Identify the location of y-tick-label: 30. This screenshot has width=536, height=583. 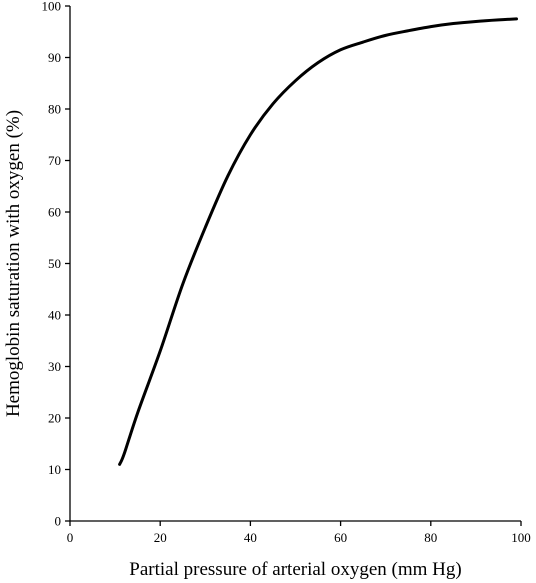
(54, 366).